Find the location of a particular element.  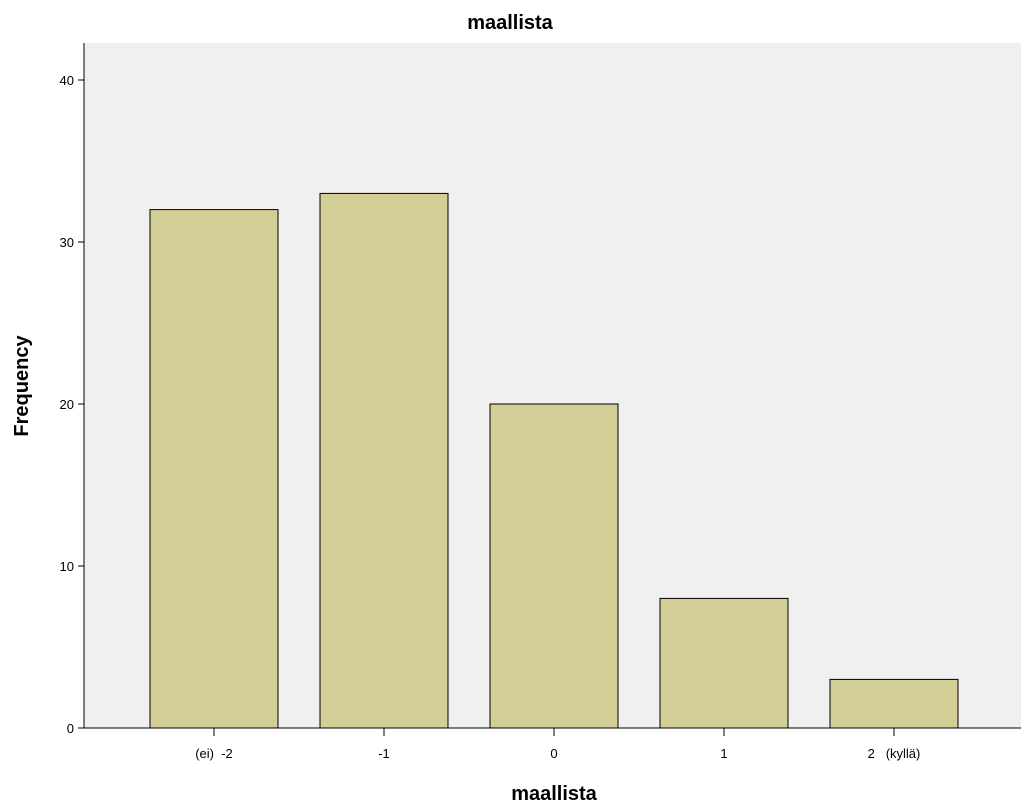

x-tick-label-2: 0 is located at coordinates (553, 753).